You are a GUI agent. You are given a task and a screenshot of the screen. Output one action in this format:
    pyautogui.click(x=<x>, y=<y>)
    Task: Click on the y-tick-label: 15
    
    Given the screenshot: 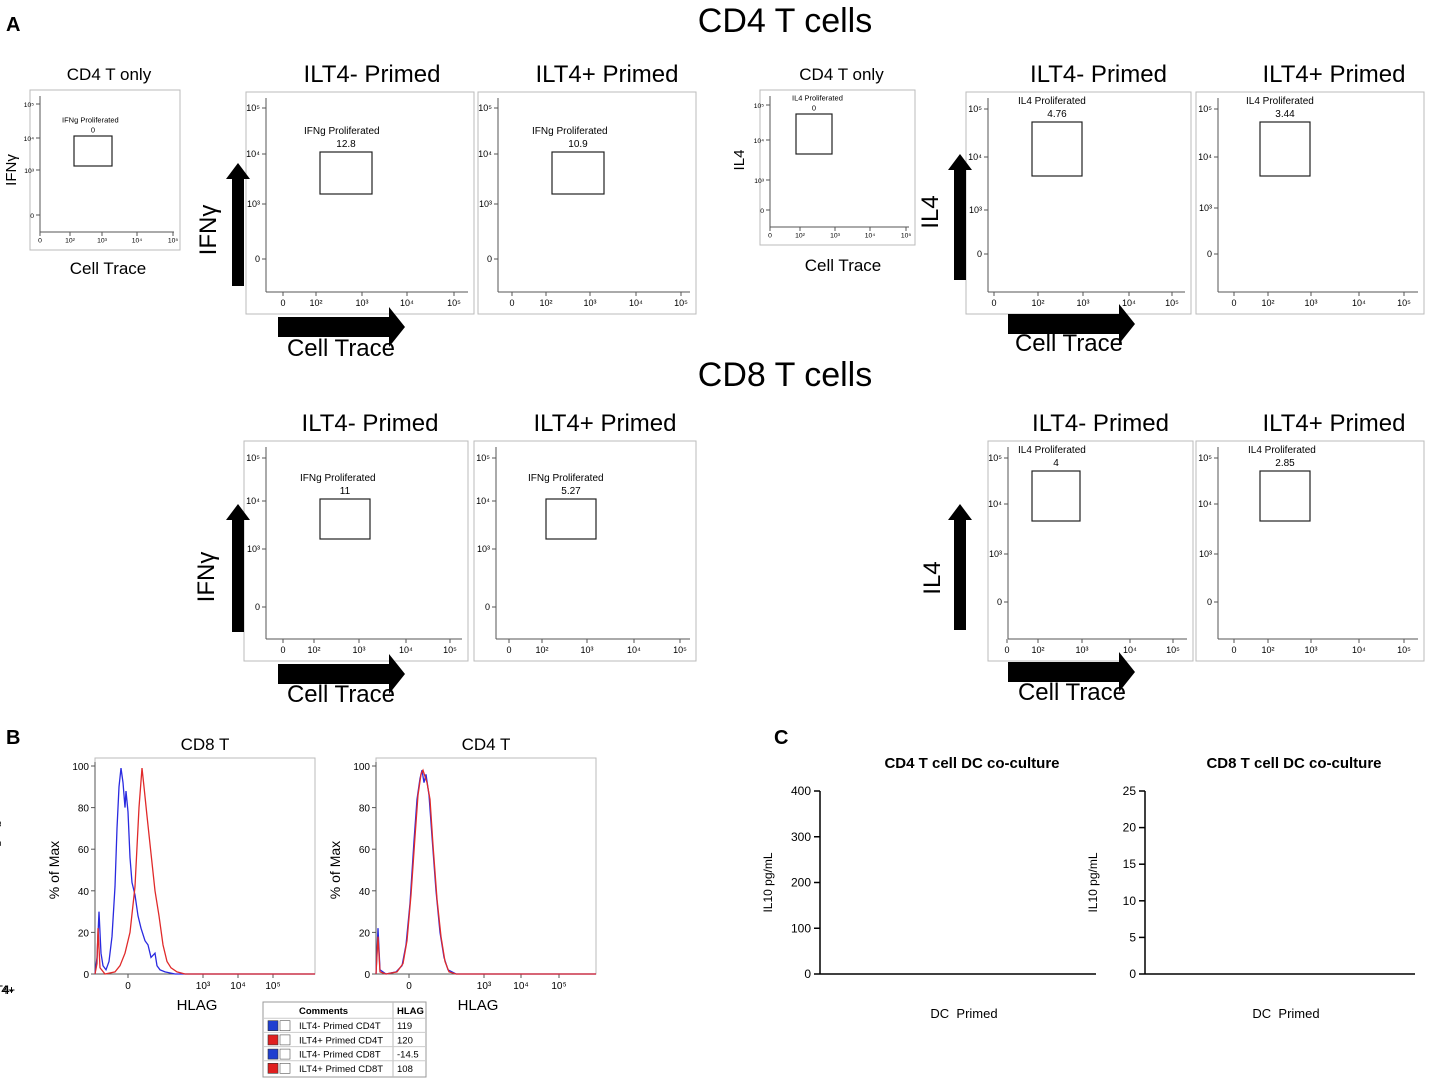 What is the action you would take?
    pyautogui.click(x=1130, y=864)
    